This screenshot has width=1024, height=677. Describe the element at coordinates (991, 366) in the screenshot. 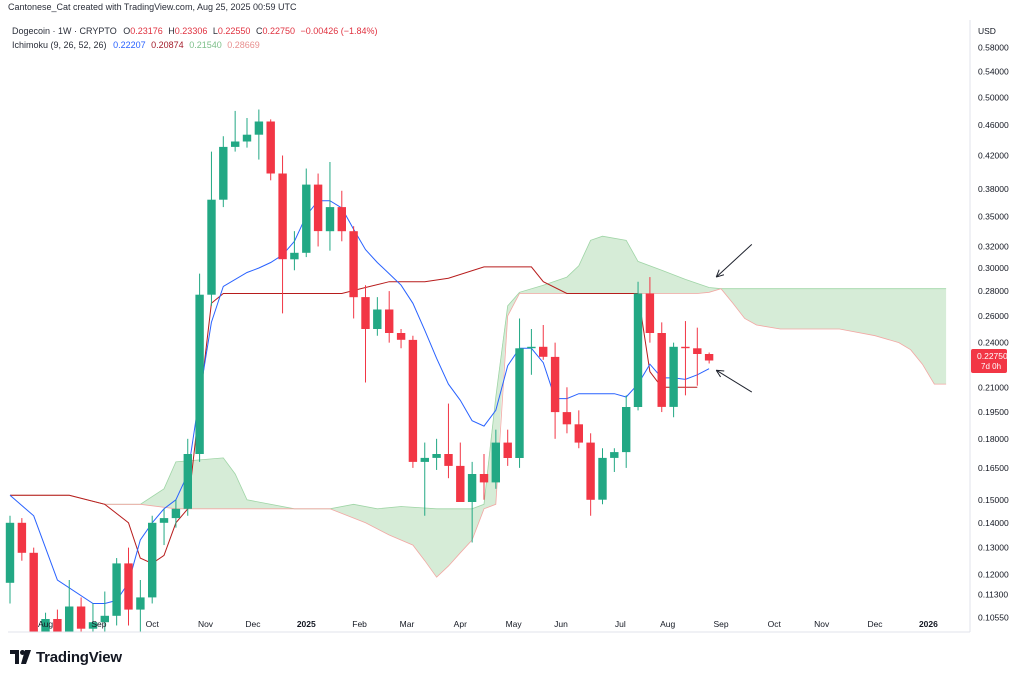

I see `countdown-label: 7d 0h` at that location.